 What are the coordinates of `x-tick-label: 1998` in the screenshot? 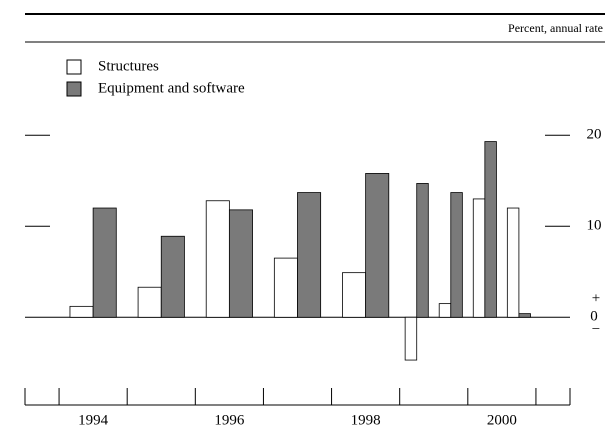 It's located at (366, 420).